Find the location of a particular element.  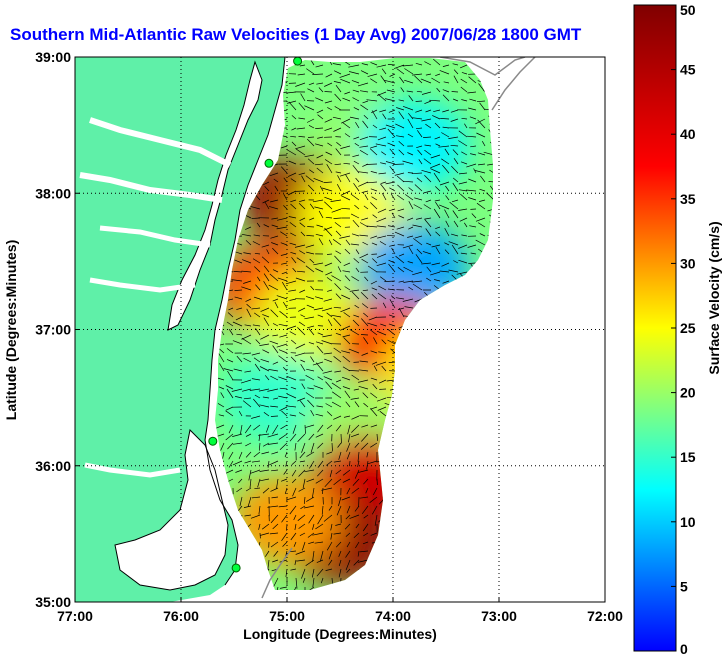

colorbar-tick-label: 30 is located at coordinates (688, 263).